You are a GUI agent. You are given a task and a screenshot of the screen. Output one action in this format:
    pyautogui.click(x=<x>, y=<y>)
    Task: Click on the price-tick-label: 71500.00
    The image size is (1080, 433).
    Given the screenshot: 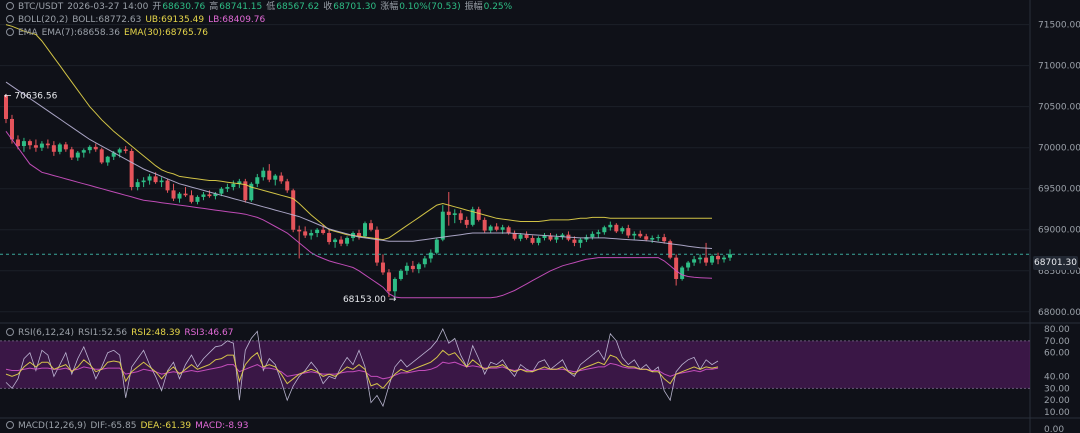 What is the action you would take?
    pyautogui.click(x=1059, y=26)
    